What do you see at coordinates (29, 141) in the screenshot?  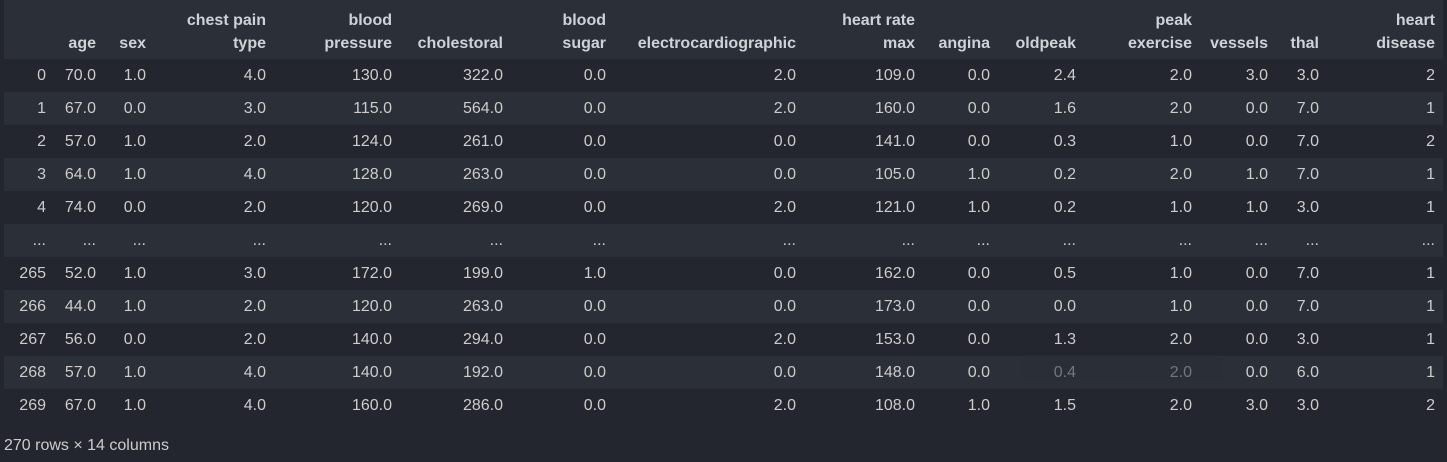 I see `row-index: 2` at bounding box center [29, 141].